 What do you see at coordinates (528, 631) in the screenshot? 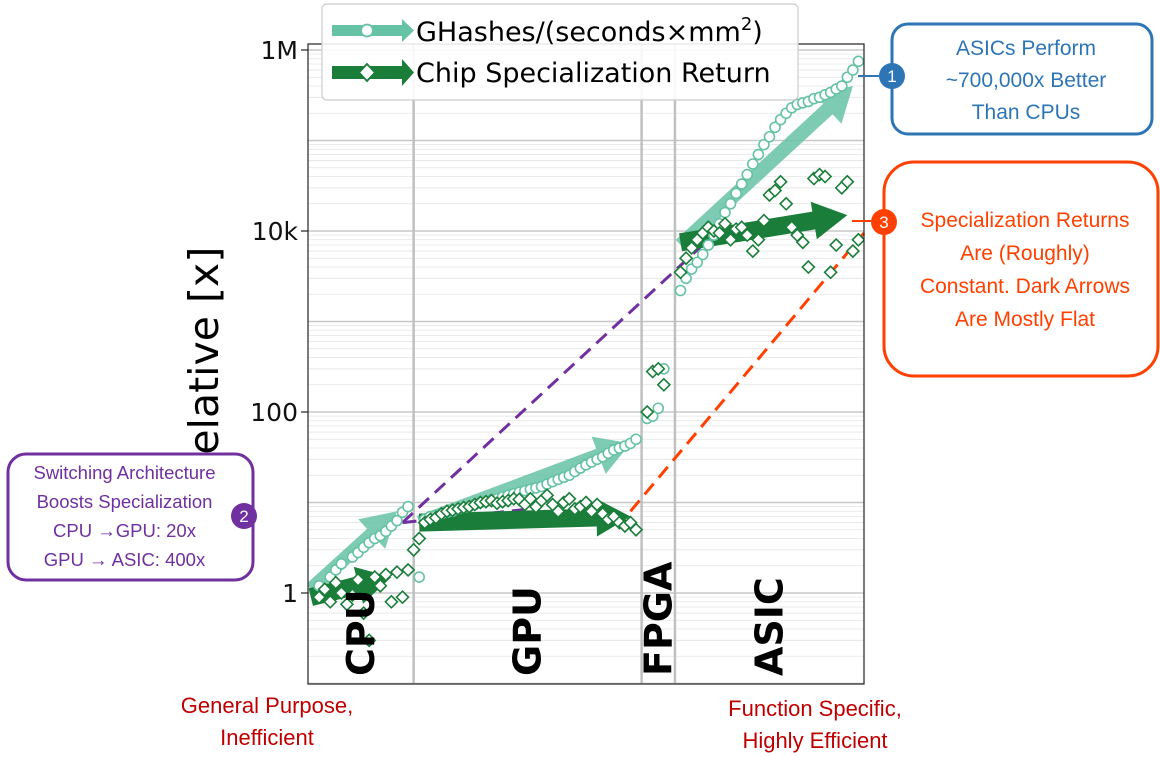
I see `region-label-gpu: GPU` at bounding box center [528, 631].